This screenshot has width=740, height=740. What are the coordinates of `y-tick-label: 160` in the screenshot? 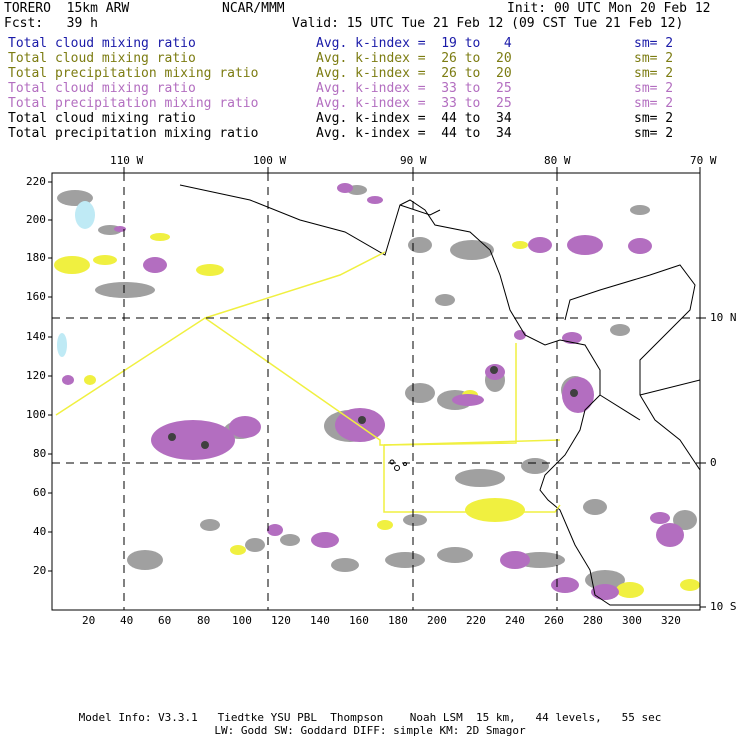 It's located at (36, 296).